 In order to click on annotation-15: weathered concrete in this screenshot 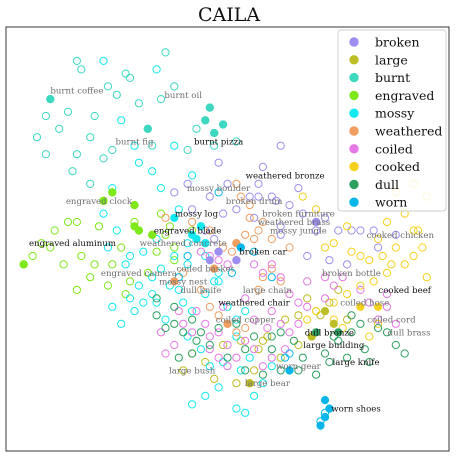, I will do `click(183, 244)`.